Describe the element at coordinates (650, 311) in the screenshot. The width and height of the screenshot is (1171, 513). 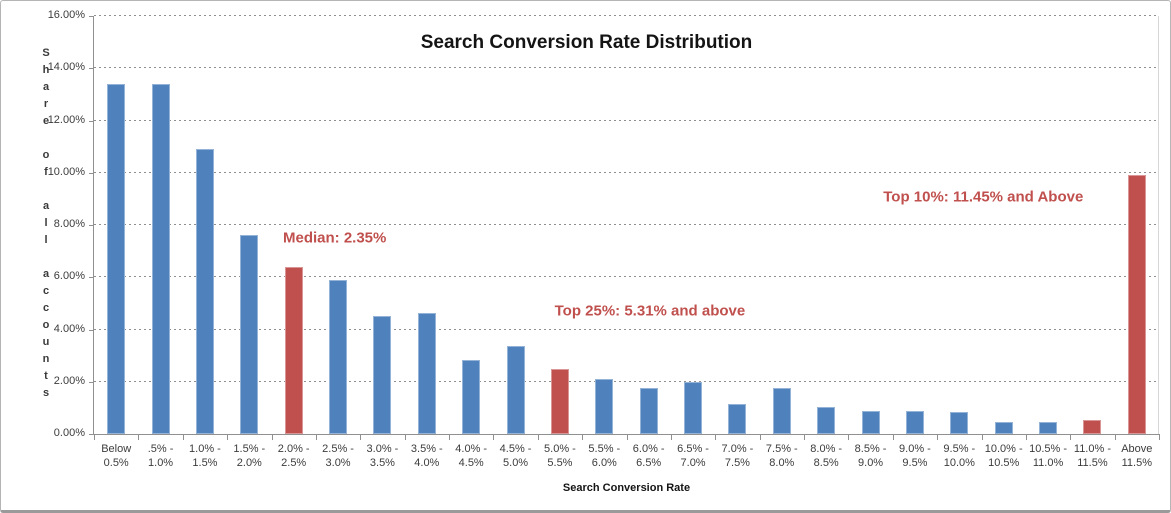
I see `annotation: Top 25%: 5.31% and above` at that location.